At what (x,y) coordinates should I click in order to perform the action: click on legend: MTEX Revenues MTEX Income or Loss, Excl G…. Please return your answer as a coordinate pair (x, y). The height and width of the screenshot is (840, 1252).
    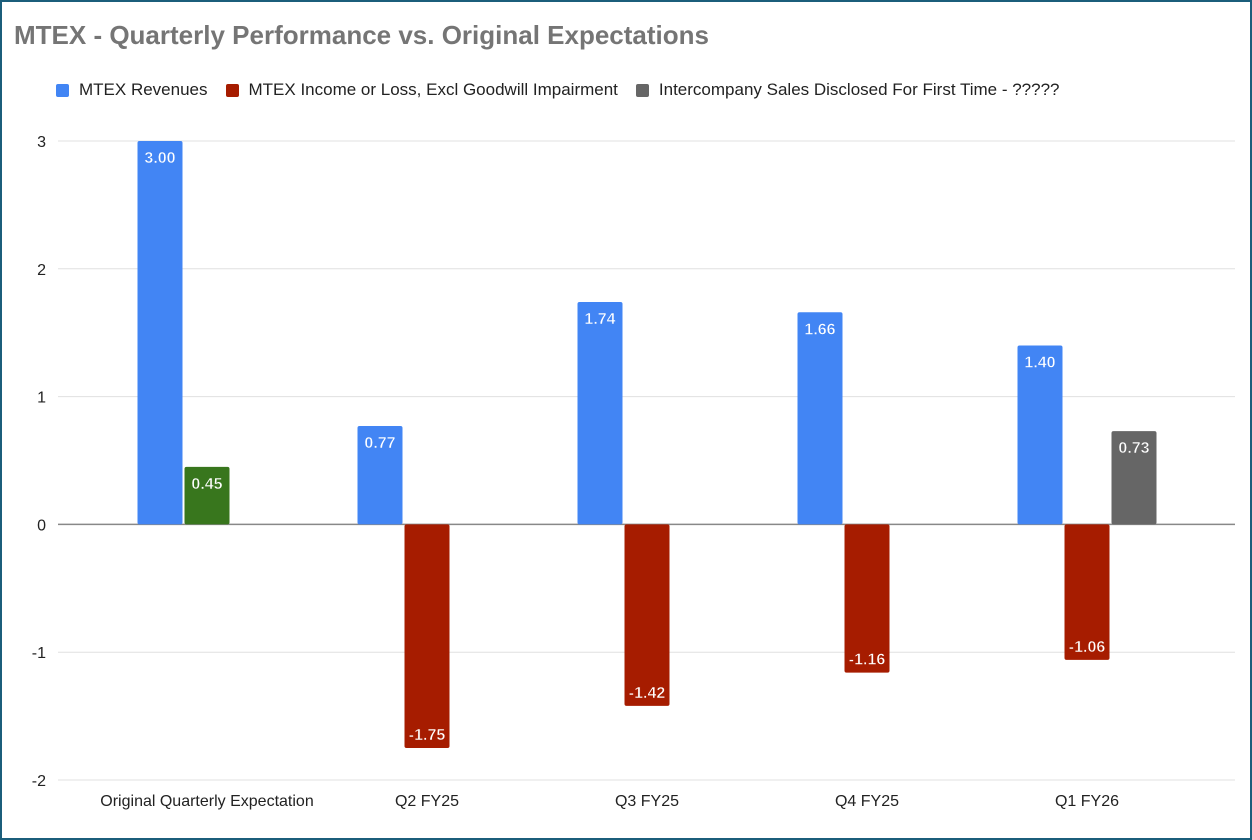
    Looking at the image, I should click on (558, 90).